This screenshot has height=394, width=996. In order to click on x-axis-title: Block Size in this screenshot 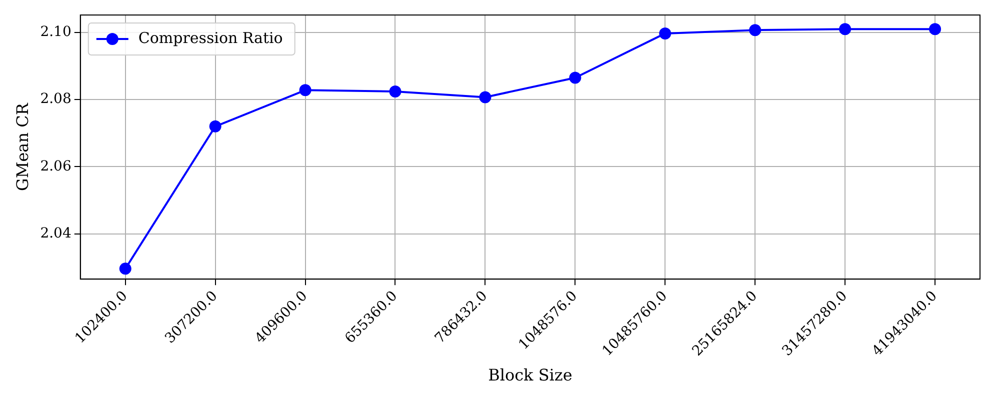, I will do `click(530, 375)`.